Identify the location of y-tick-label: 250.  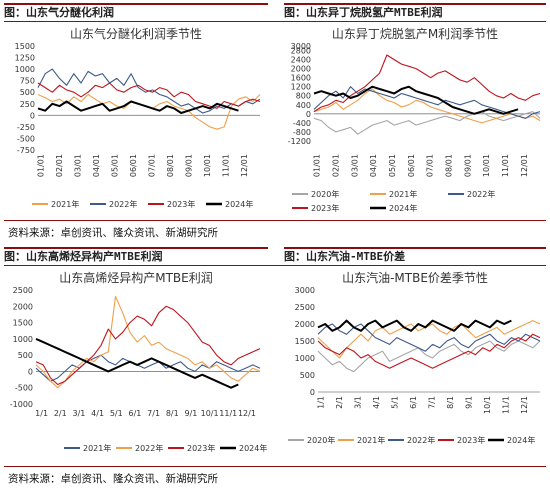
(27, 104).